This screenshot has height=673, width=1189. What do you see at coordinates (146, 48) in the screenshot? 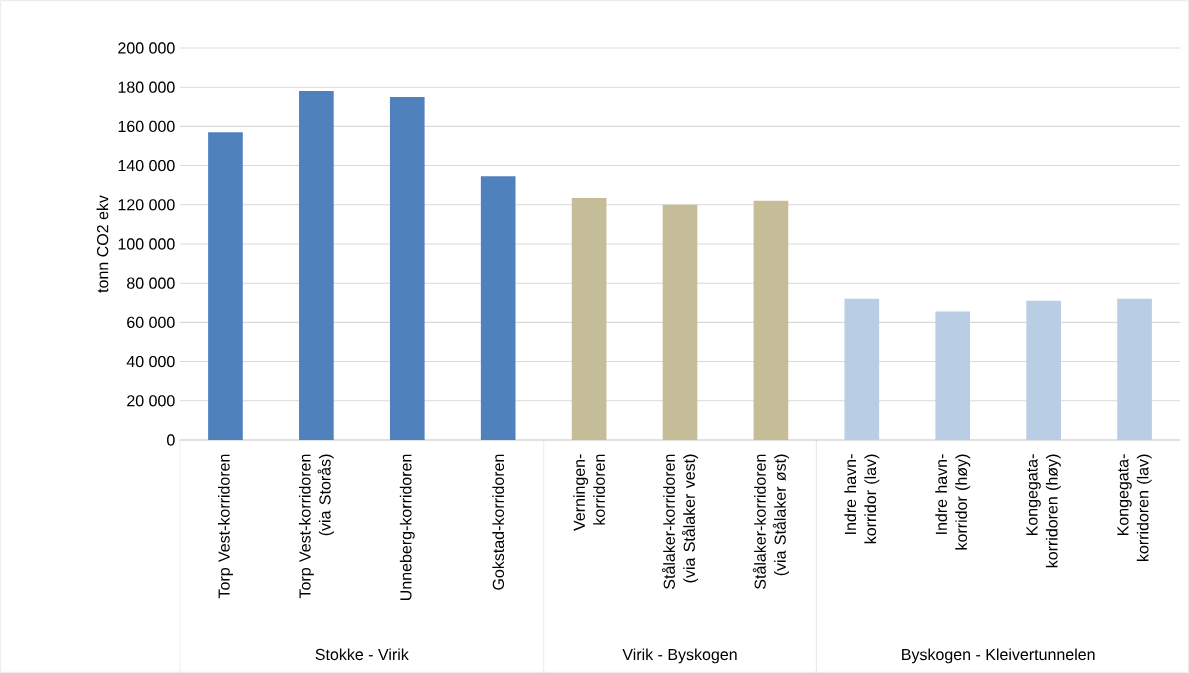
I see `y-tick-label: 200 000` at bounding box center [146, 48].